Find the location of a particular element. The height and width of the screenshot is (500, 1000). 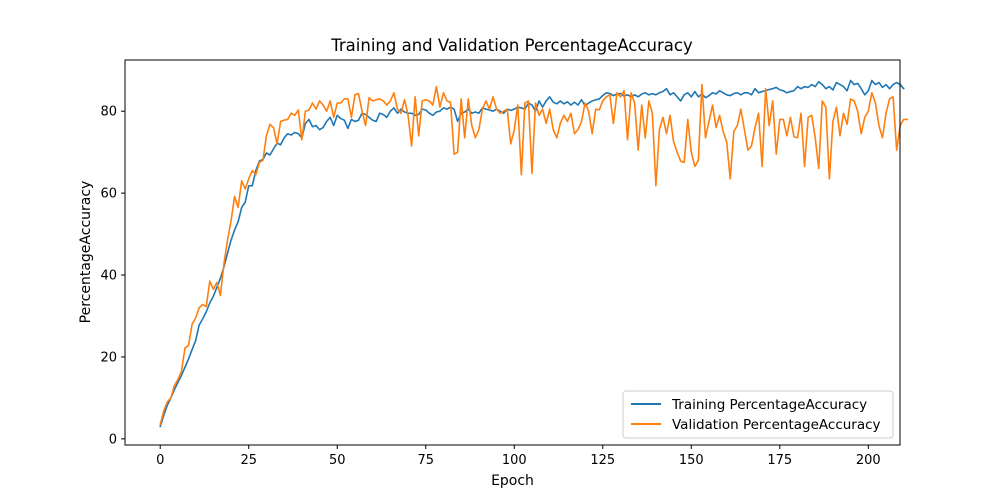

y-axis: 0 20 40 60 80 is located at coordinates (112, 276).